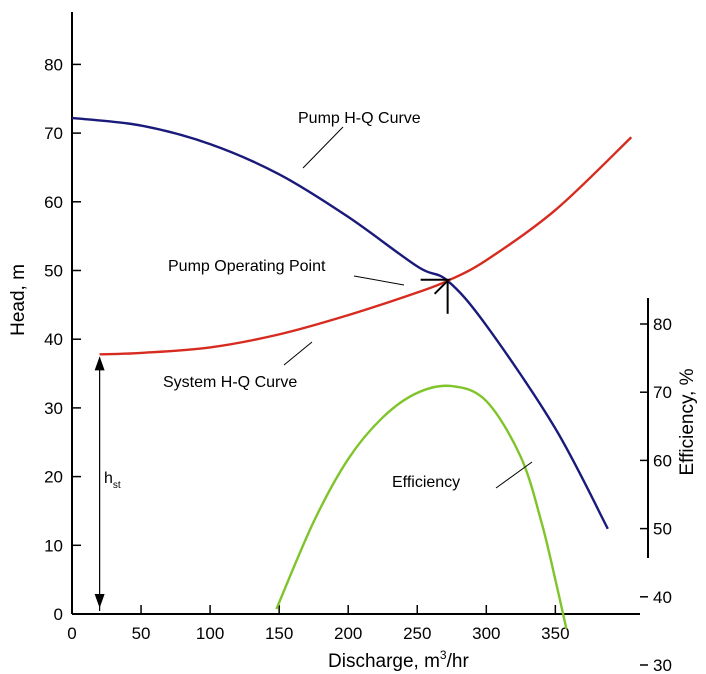 This screenshot has height=674, width=706. Describe the element at coordinates (53, 271) in the screenshot. I see `y-tick-label: 50` at that location.